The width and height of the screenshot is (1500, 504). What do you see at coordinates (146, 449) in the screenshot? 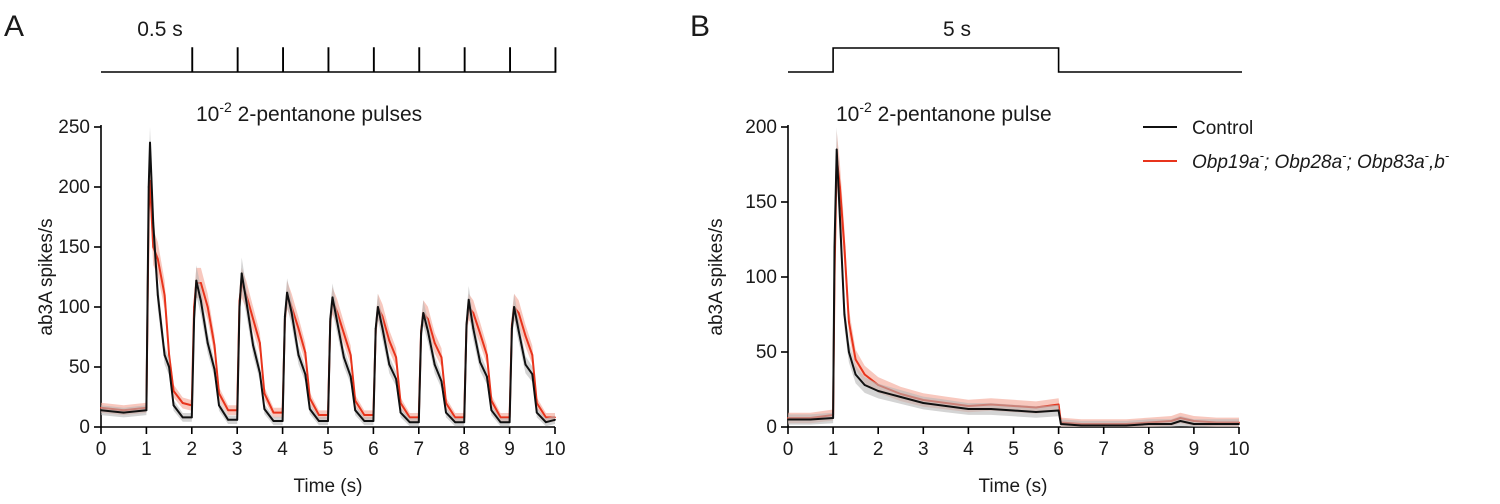
I see `x-tick-label: 1` at bounding box center [146, 449].